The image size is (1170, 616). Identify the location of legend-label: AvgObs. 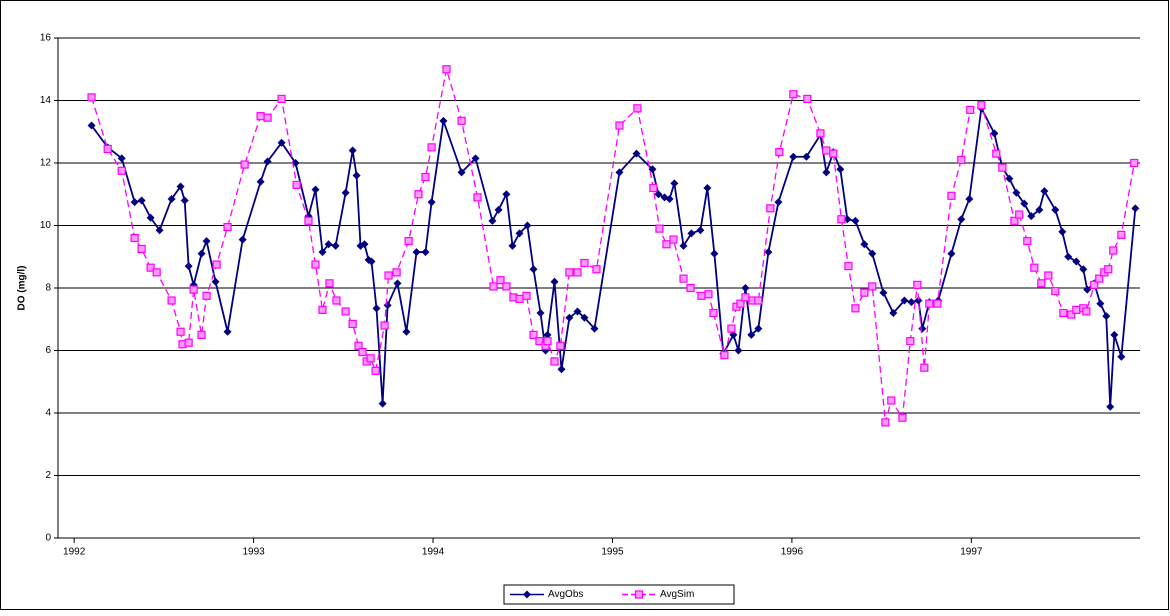
(565, 594).